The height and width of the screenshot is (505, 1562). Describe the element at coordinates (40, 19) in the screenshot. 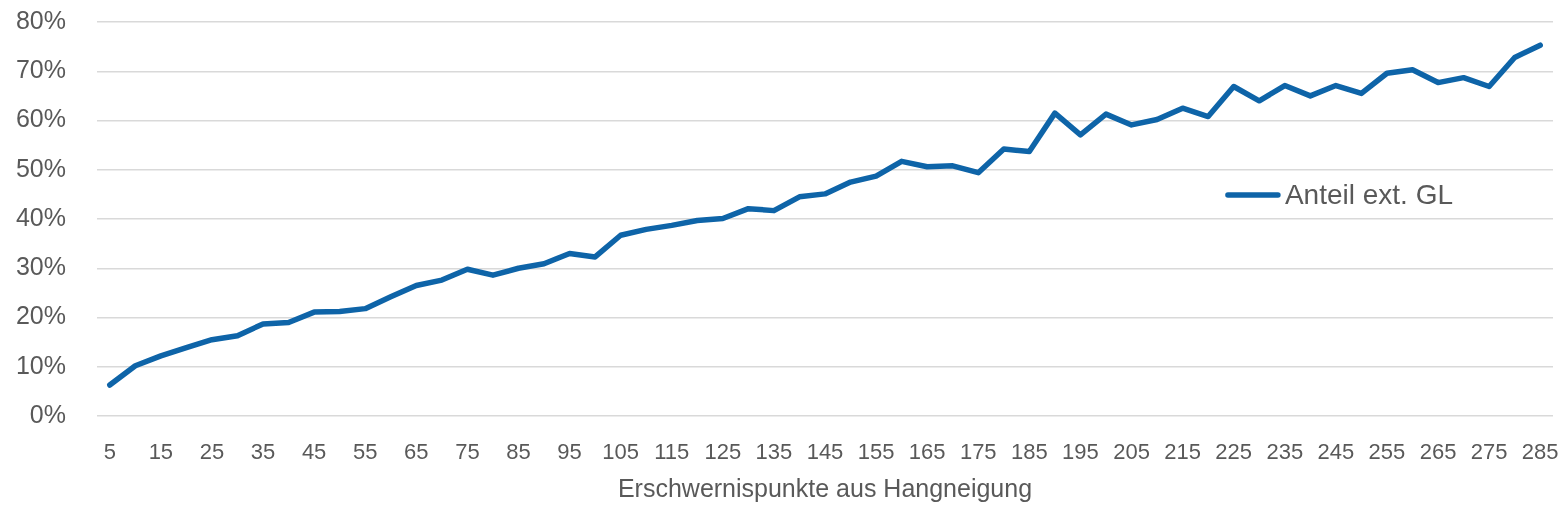

I see `y-tick-label: 80%` at that location.